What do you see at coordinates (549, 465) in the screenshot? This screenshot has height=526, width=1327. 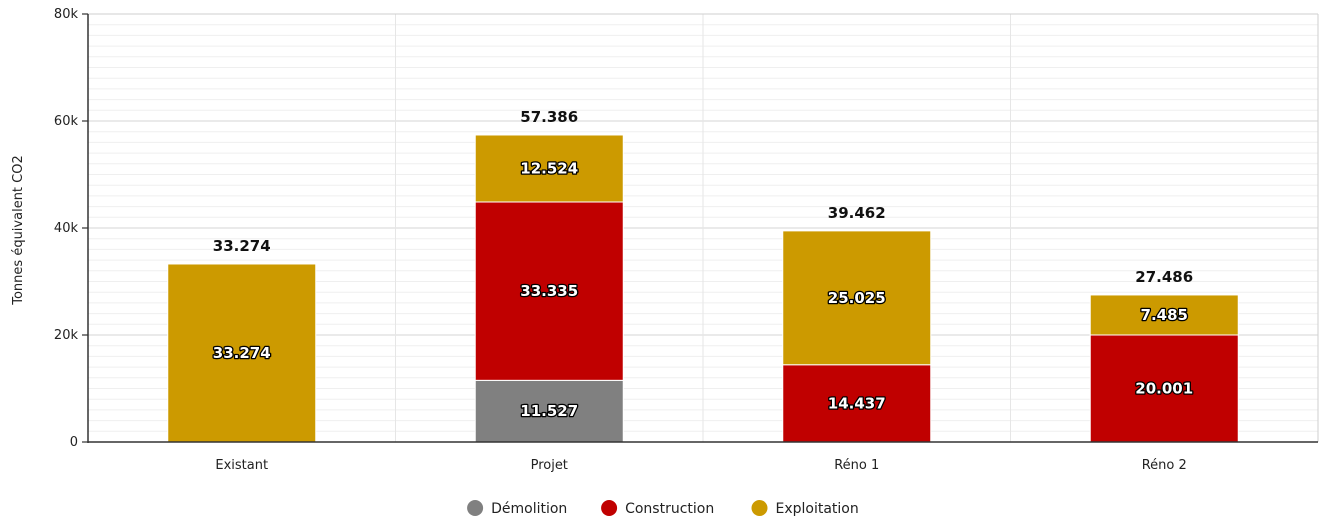 I see `x-tick-label: Projet` at bounding box center [549, 465].